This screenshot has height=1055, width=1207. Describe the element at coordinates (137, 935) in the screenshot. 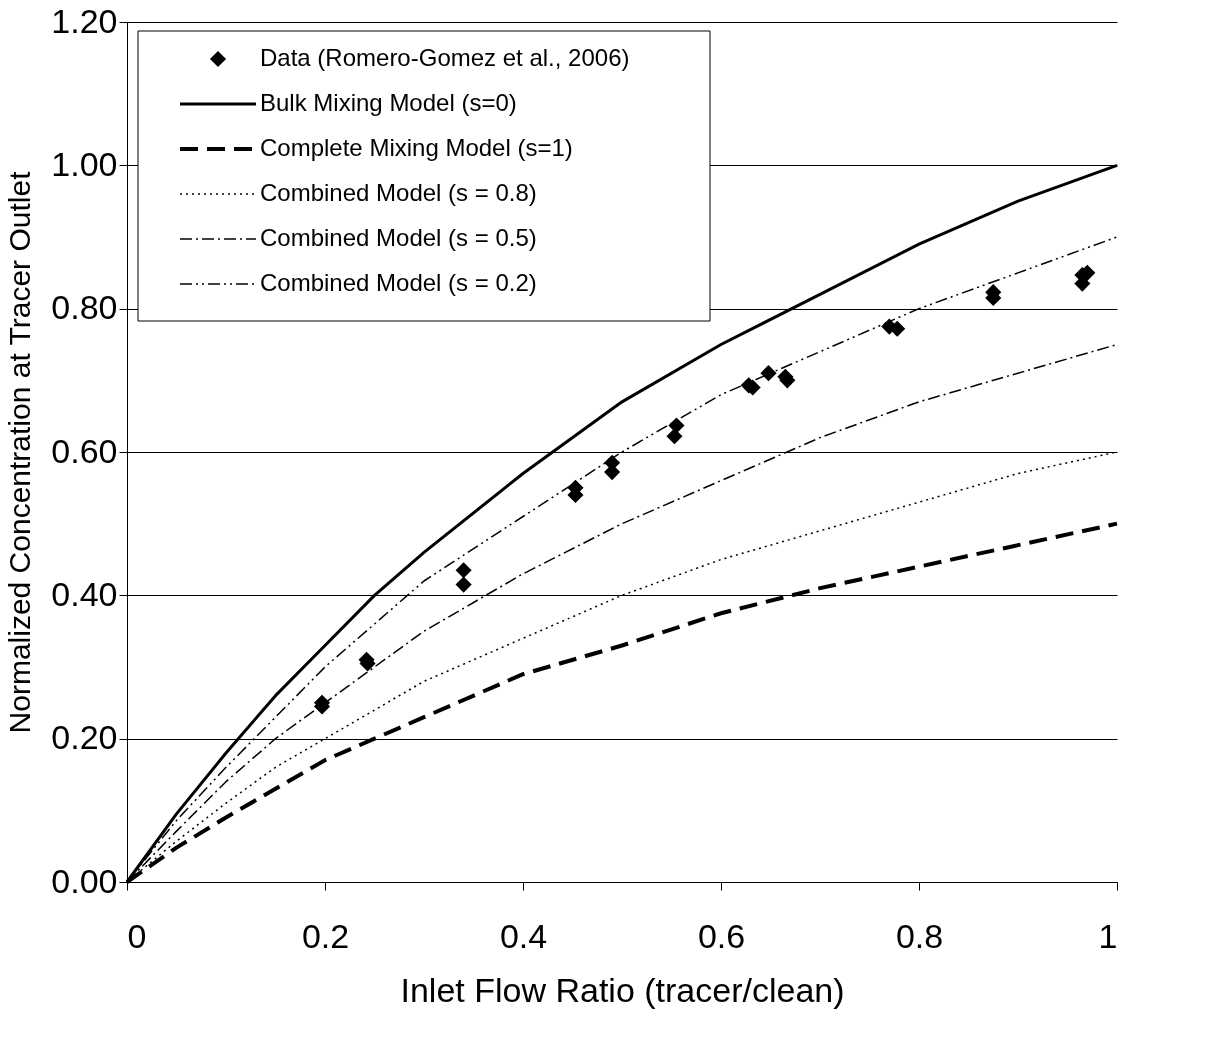

I see `x-tick-label: 0` at that location.